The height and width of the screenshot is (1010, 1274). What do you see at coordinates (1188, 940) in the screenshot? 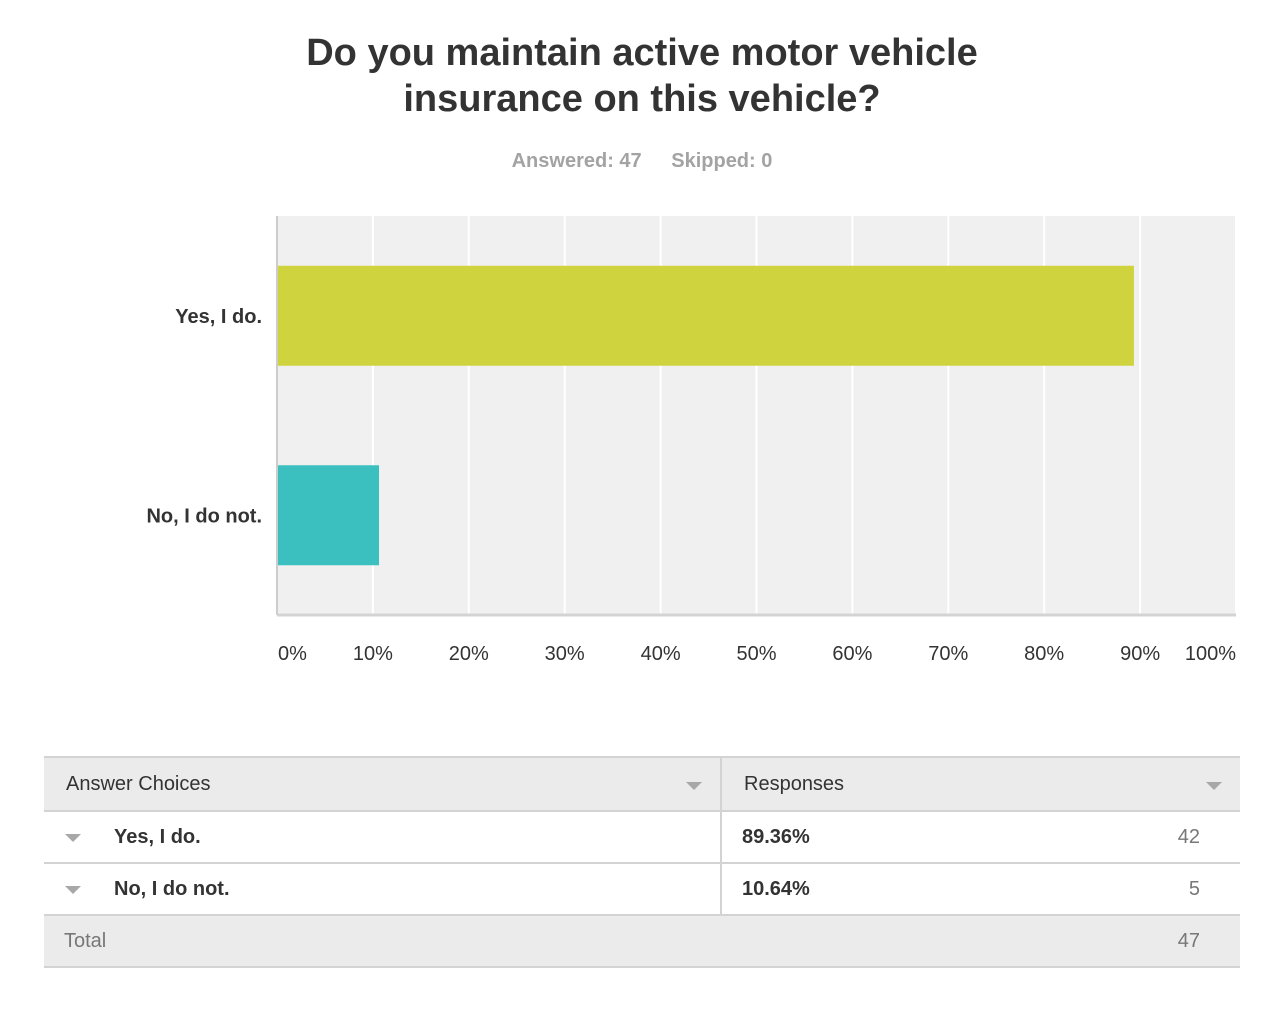
I see `total-count: 47` at bounding box center [1188, 940].